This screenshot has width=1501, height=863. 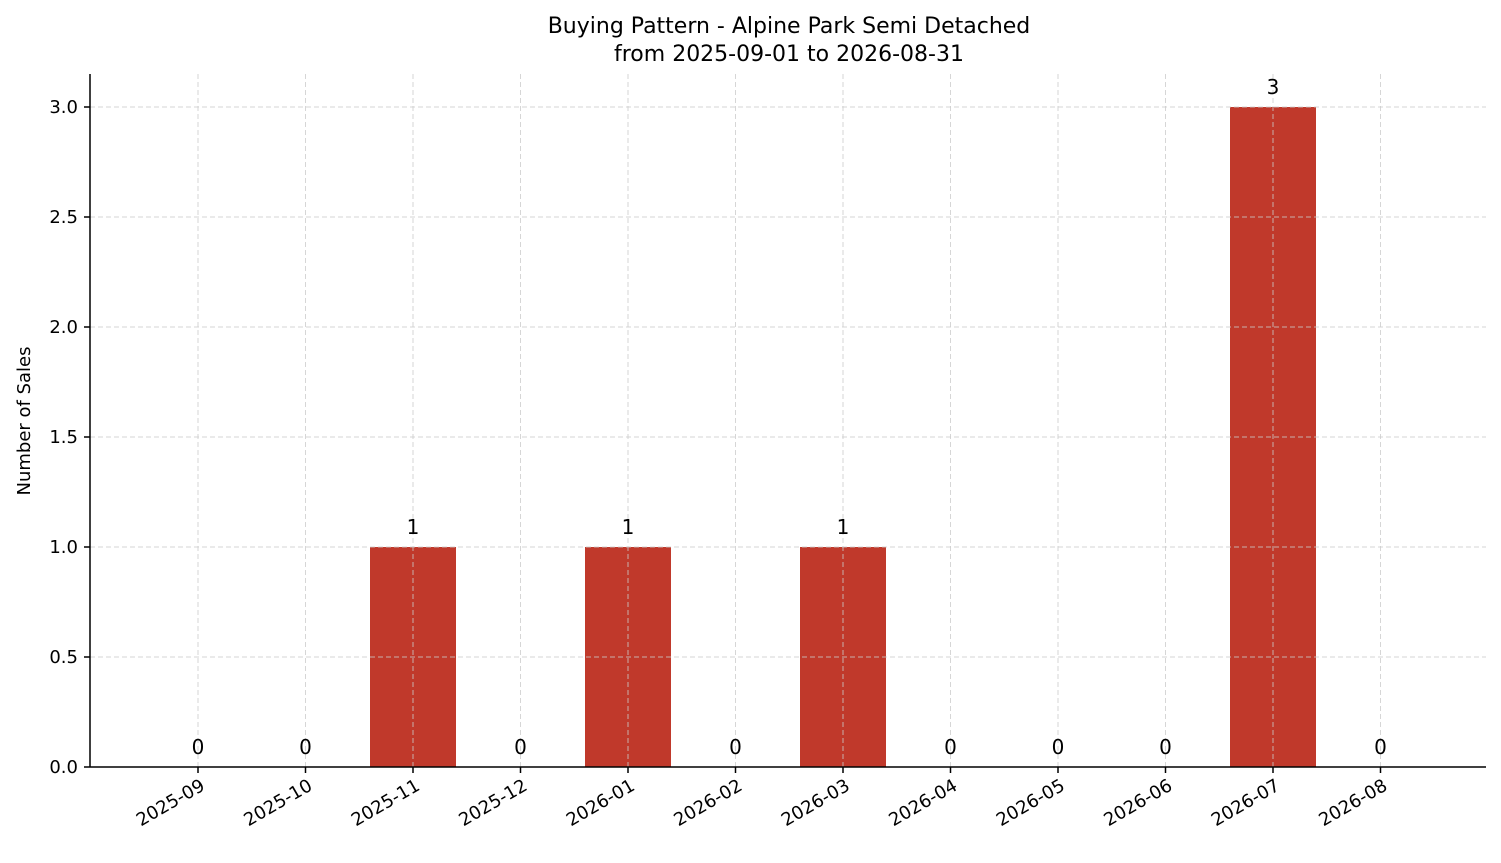 I want to click on x-tick-label-2026-05: 2026-05, so click(x=1031, y=803).